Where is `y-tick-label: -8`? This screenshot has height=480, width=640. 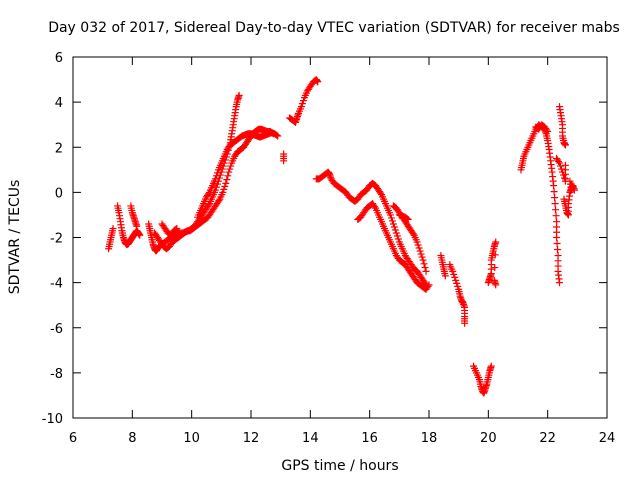 y-tick-label: -8 is located at coordinates (56, 374).